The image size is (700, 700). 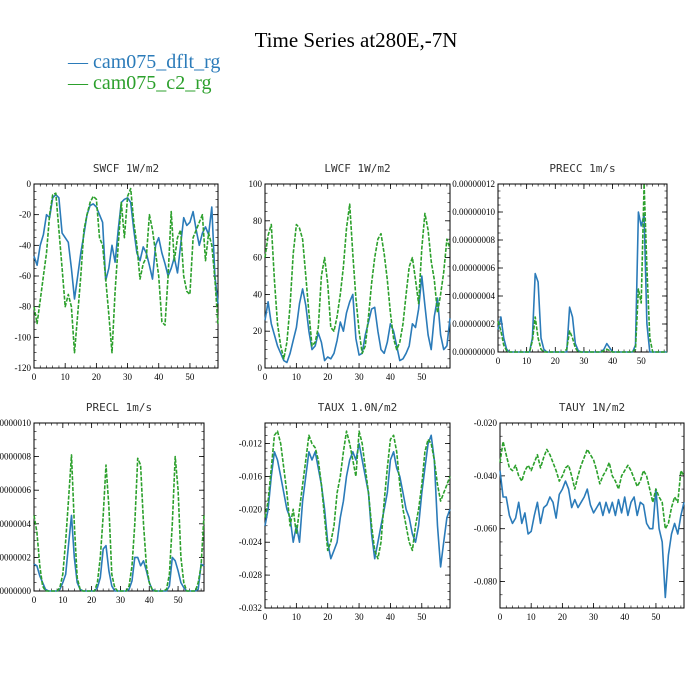 I want to click on y-tick-label: -120, so click(x=23, y=368).